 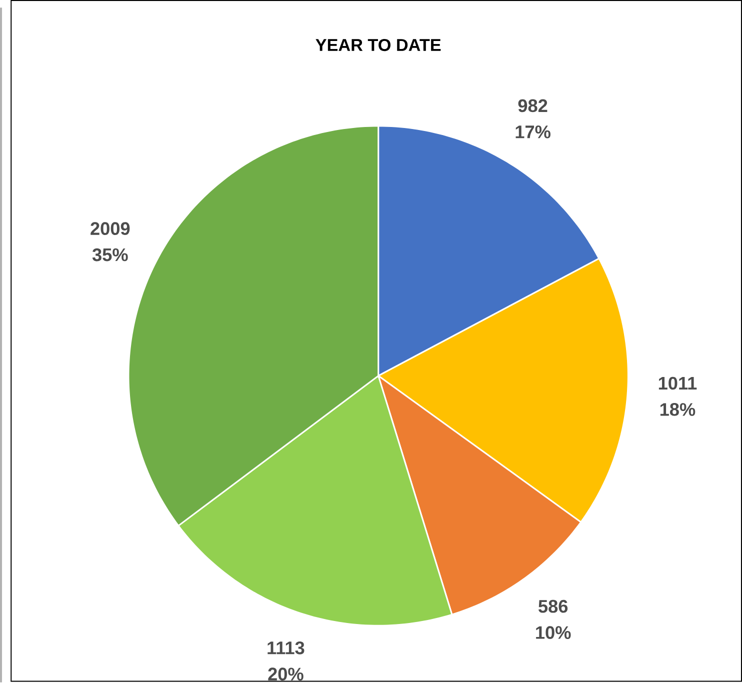 What do you see at coordinates (378, 45) in the screenshot?
I see `chart-title: YEAR TO DATE` at bounding box center [378, 45].